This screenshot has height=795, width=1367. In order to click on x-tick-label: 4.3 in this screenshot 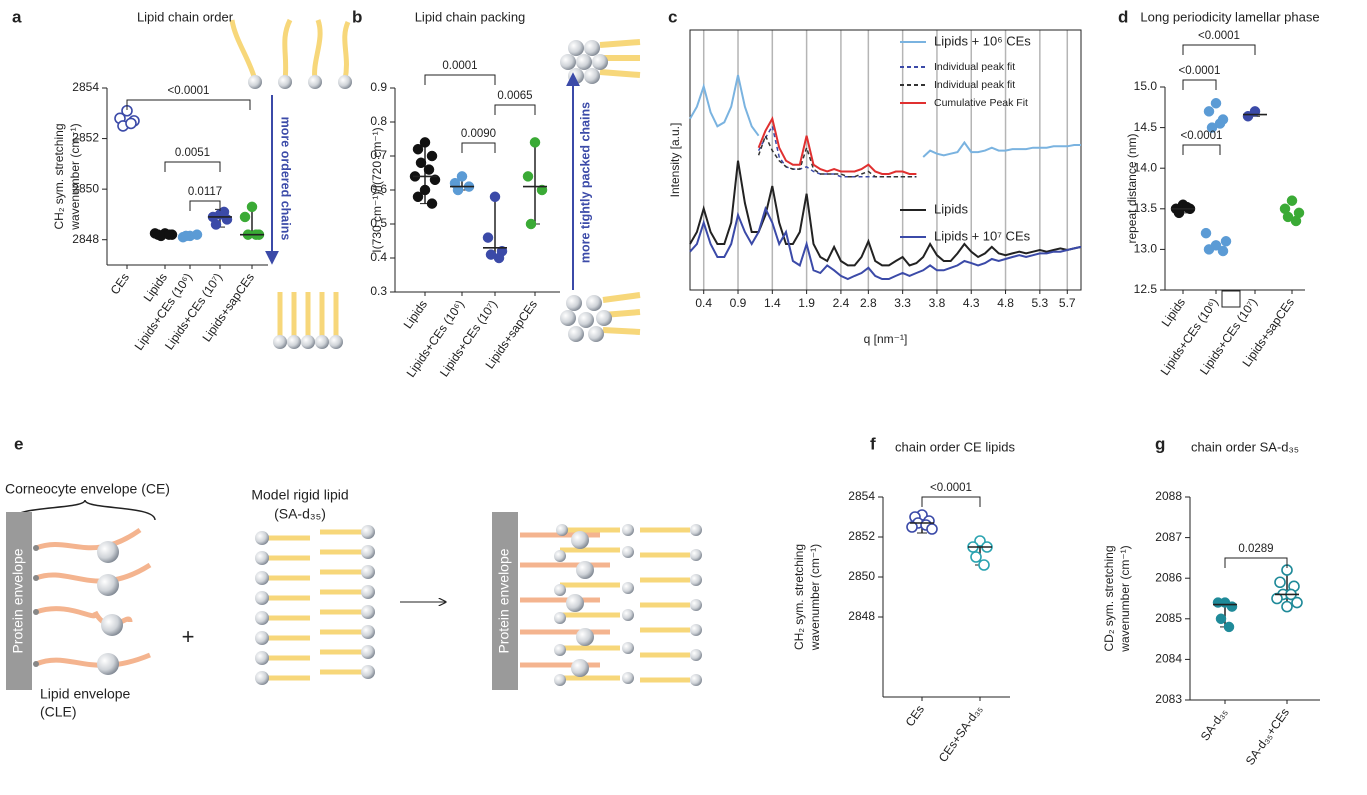, I will do `click(971, 303)`.